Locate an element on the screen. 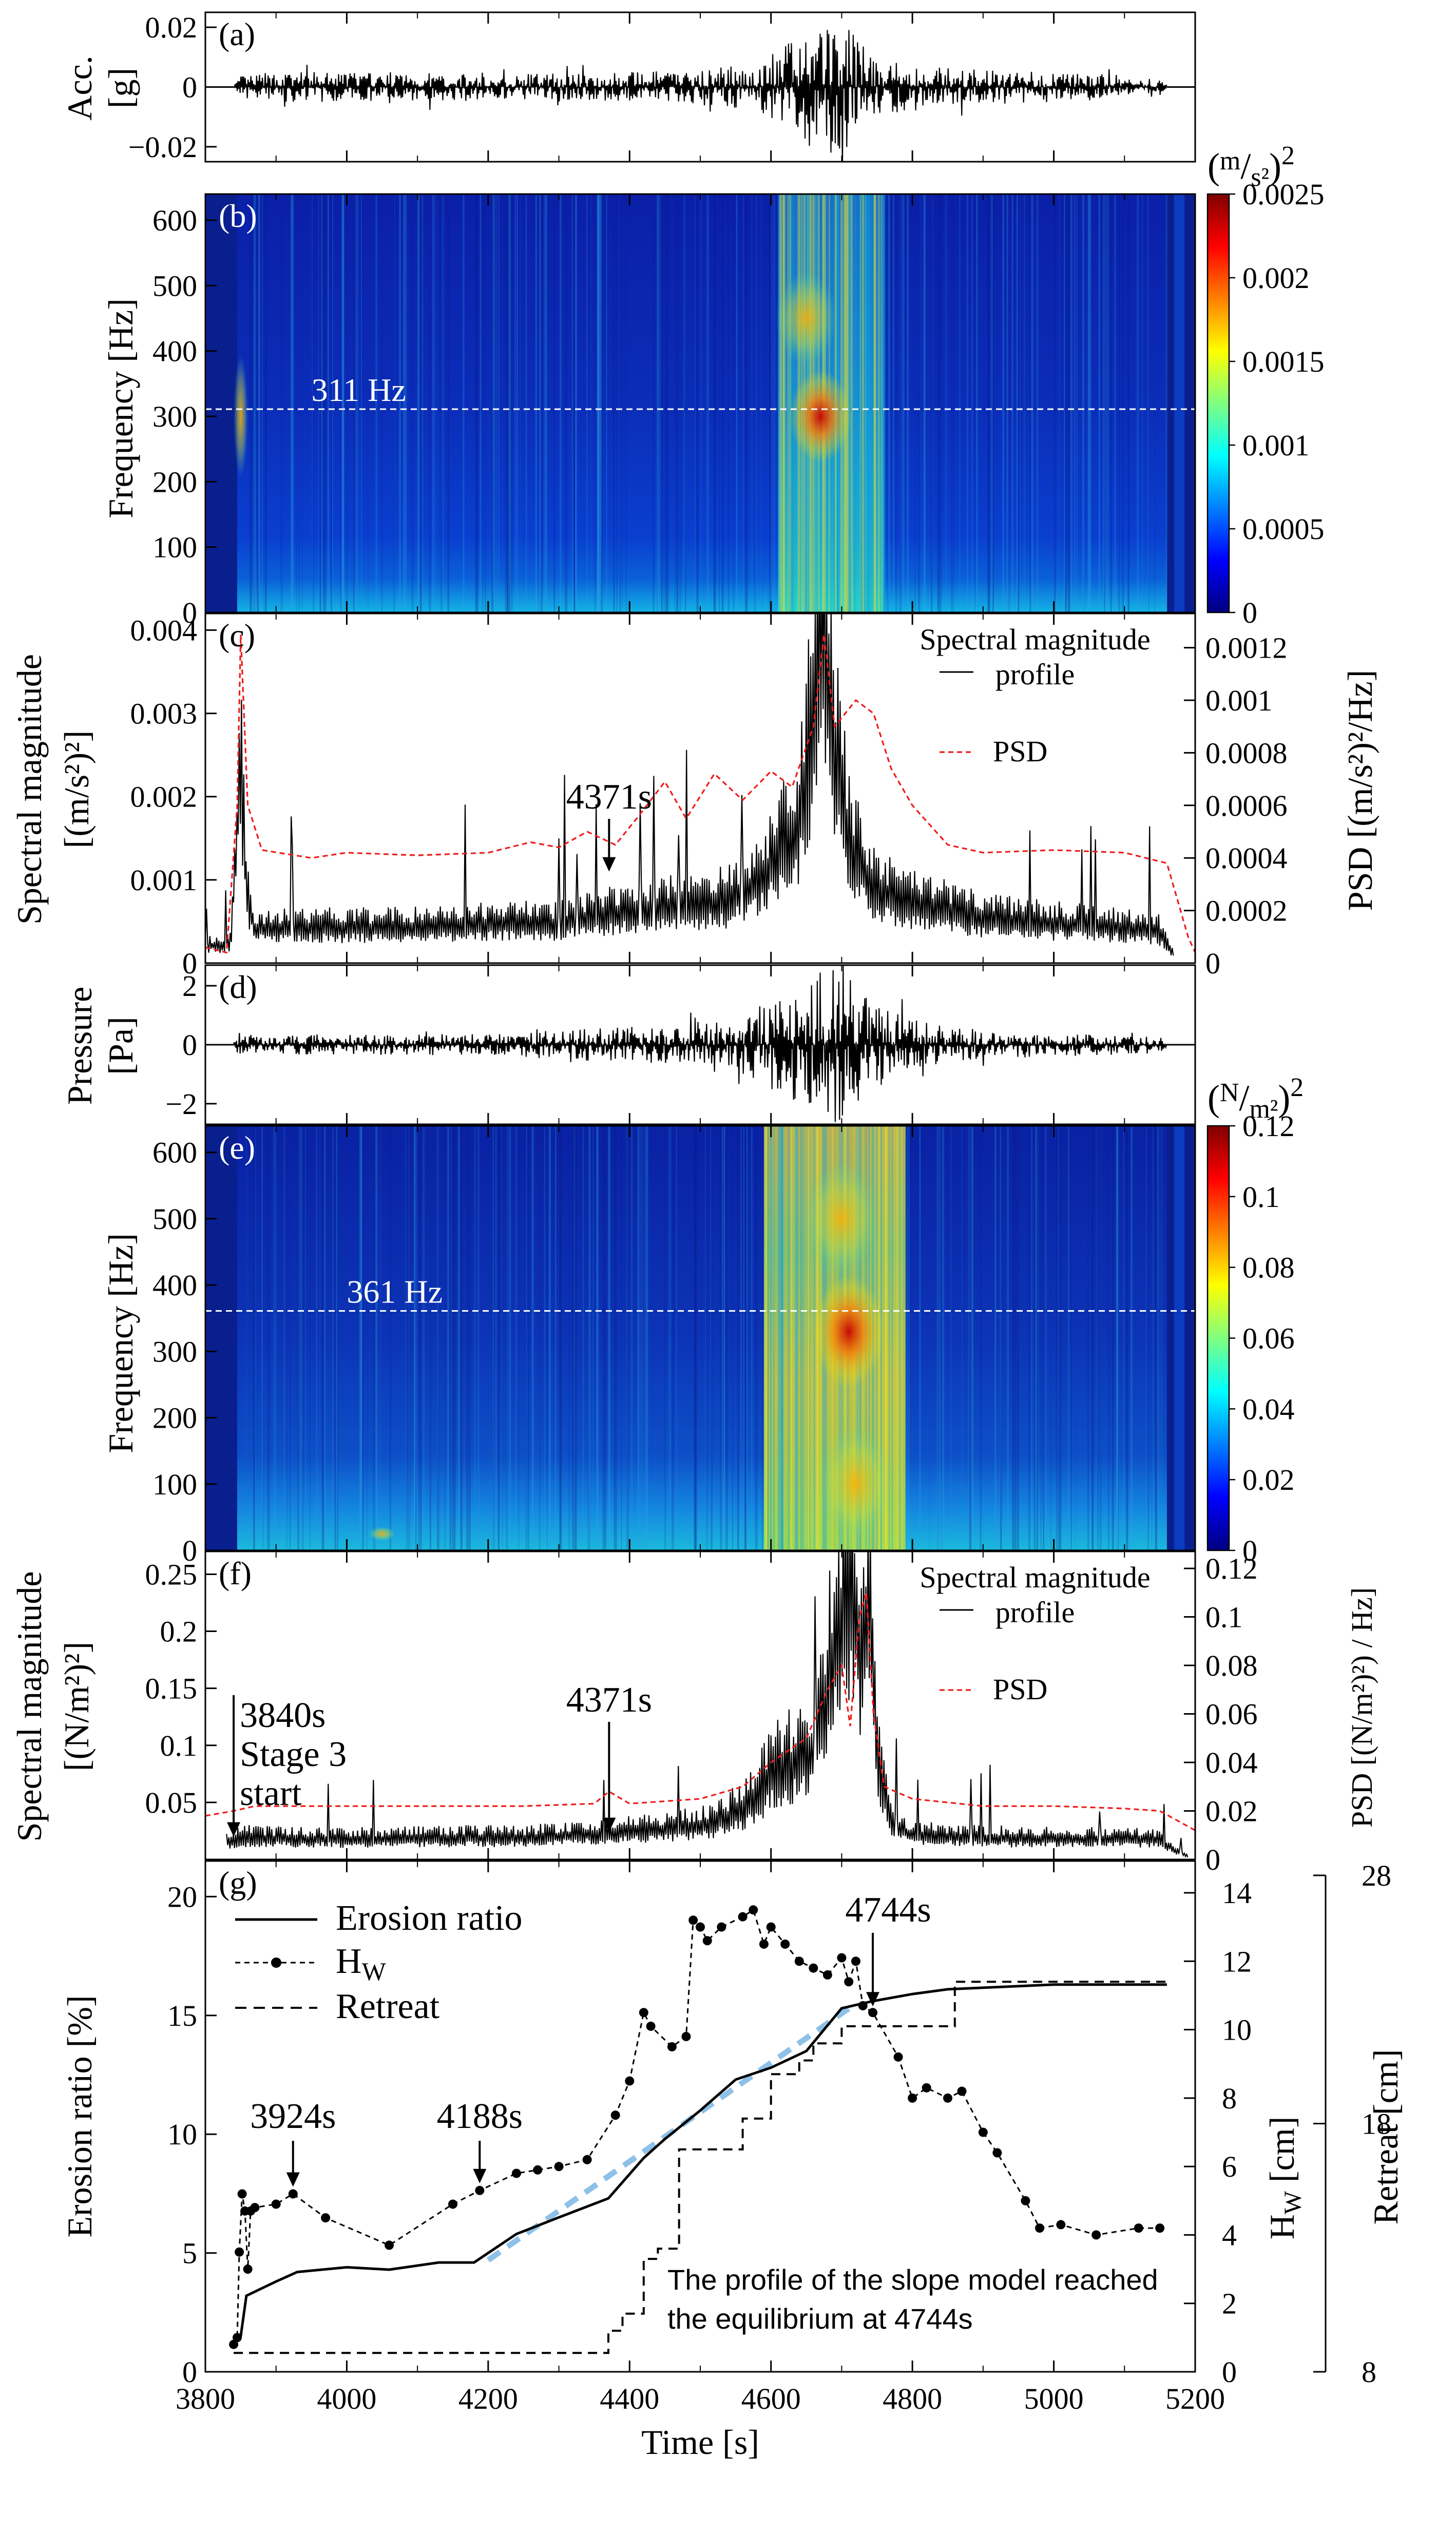 This screenshot has height=2533, width=1456. y2-tick-label-c: 0.0008 is located at coordinates (1246, 753).